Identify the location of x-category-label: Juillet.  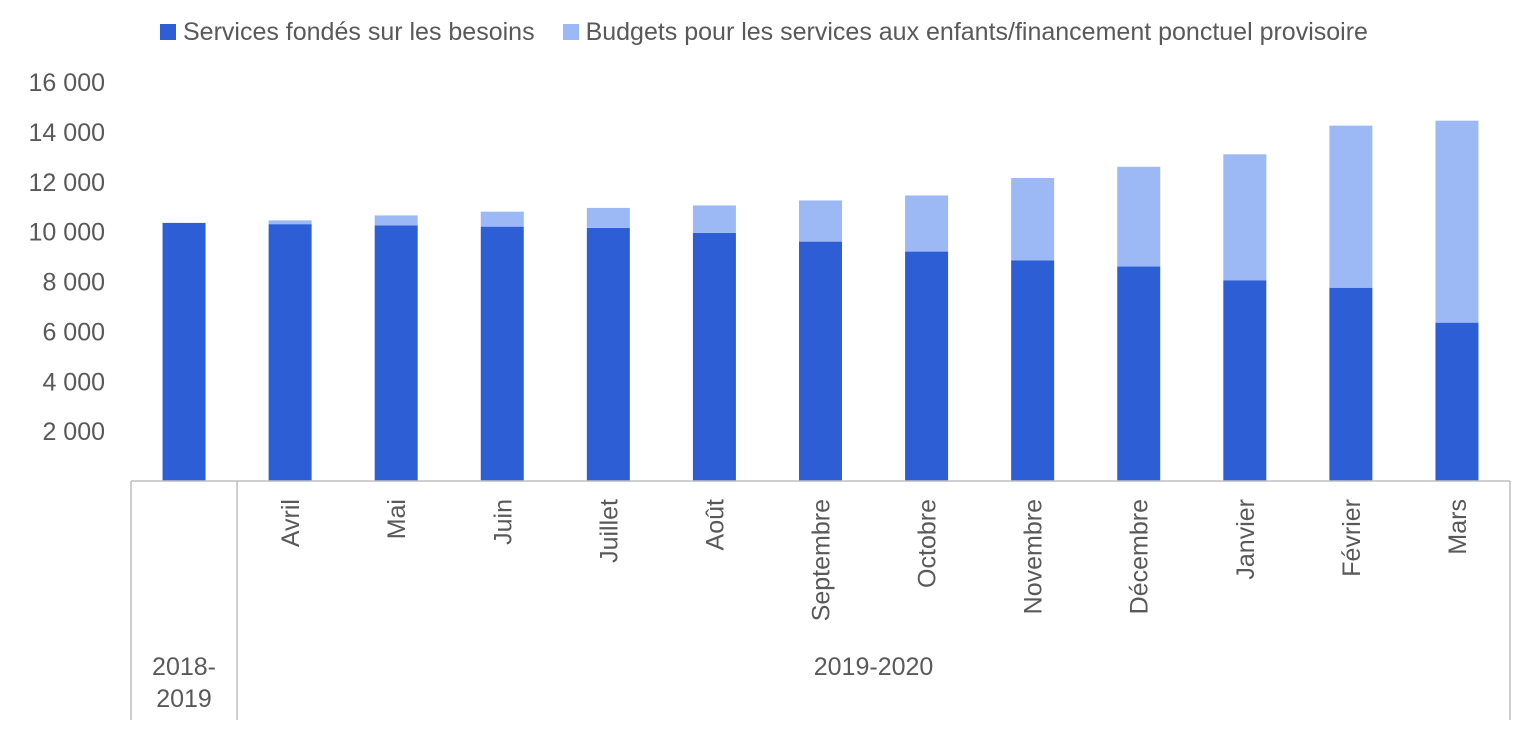
(609, 531).